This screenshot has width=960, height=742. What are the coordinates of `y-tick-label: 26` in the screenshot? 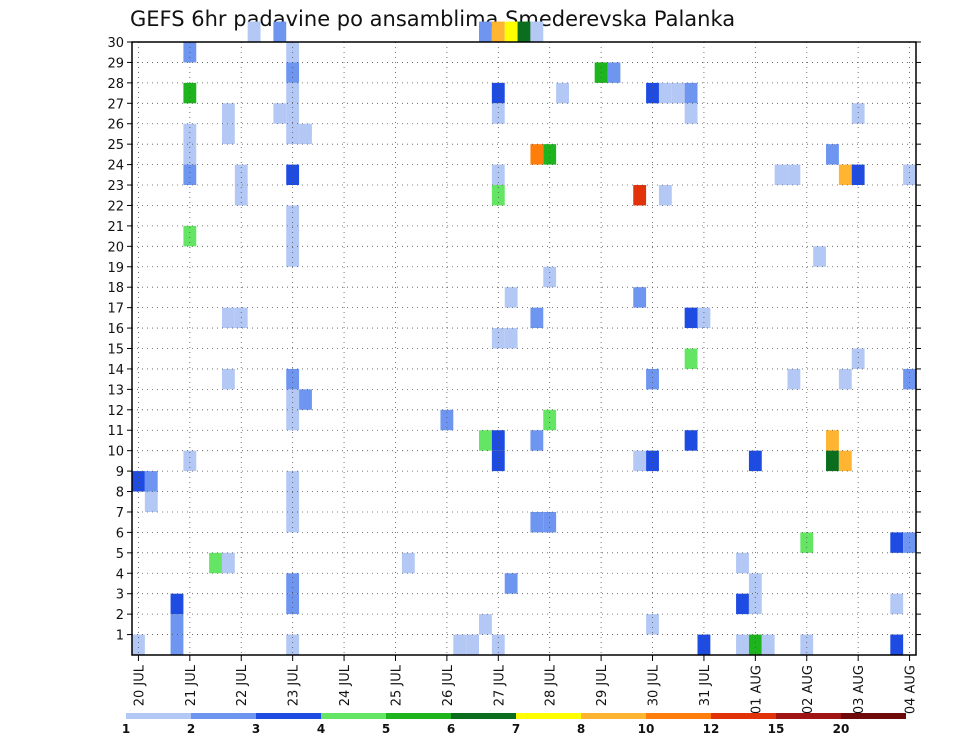 It's located at (115, 125).